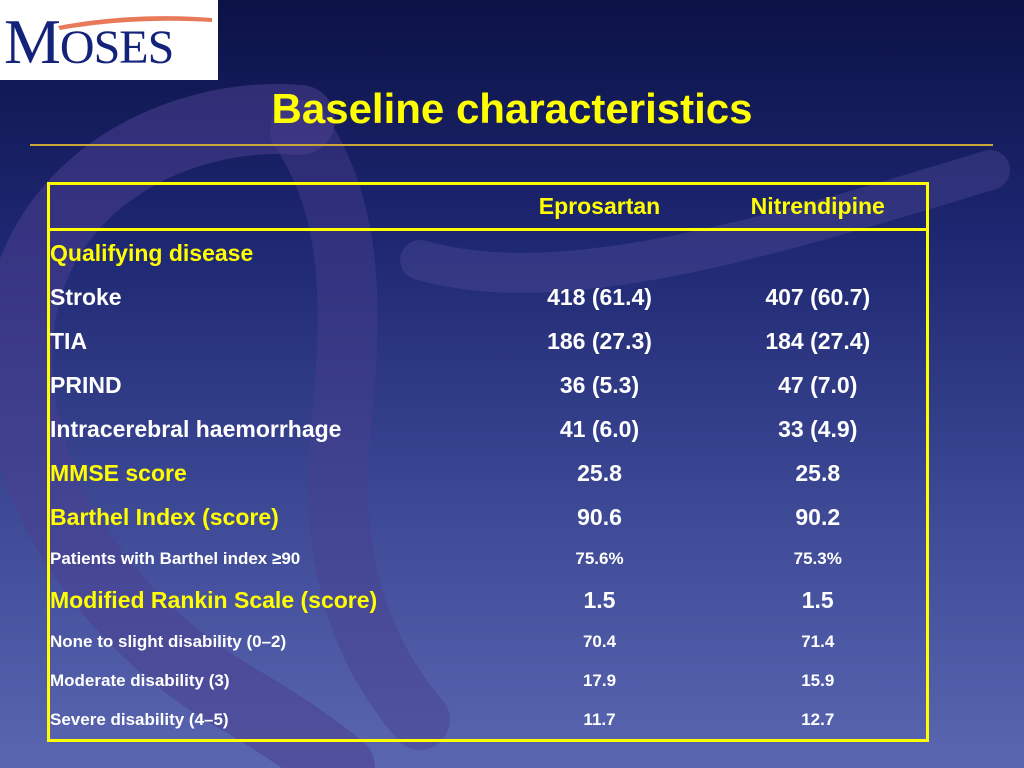 This screenshot has height=768, width=1024. Describe the element at coordinates (818, 340) in the screenshot. I see `nitrendipine-value: 184 (27.4)` at that location.